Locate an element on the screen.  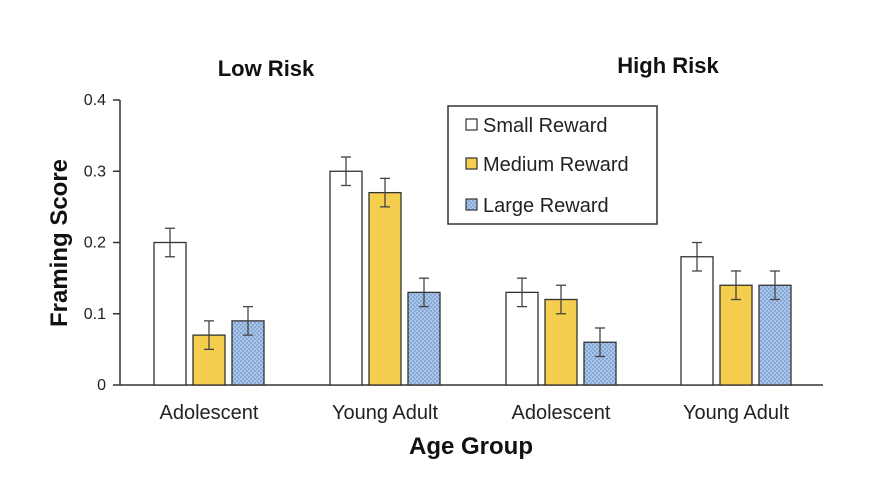
y-tick-label: 0.4 is located at coordinates (95, 100).